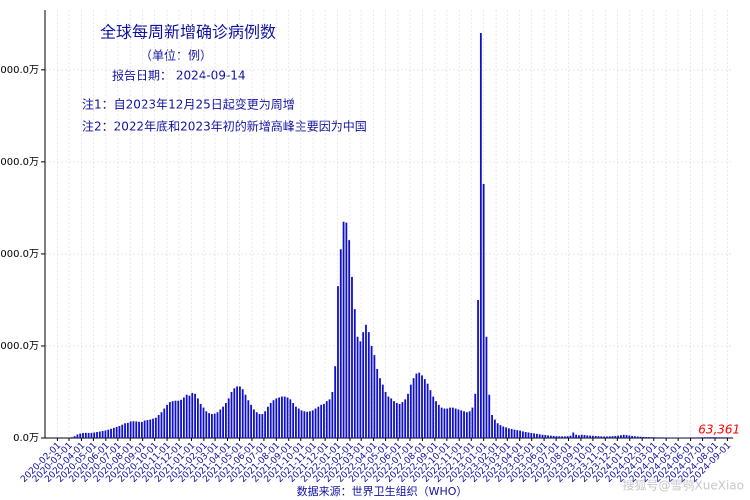  What do you see at coordinates (19, 70) in the screenshot?
I see `y-tick-label: 4000.0万` at bounding box center [19, 70].